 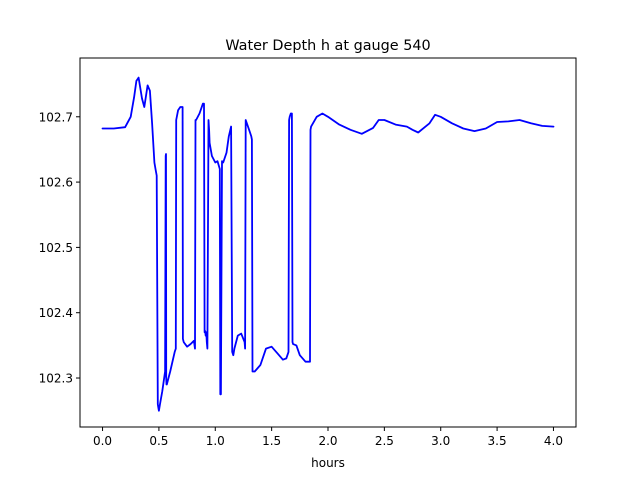 I want to click on y-tick-label: 102.4, so click(x=56, y=313).